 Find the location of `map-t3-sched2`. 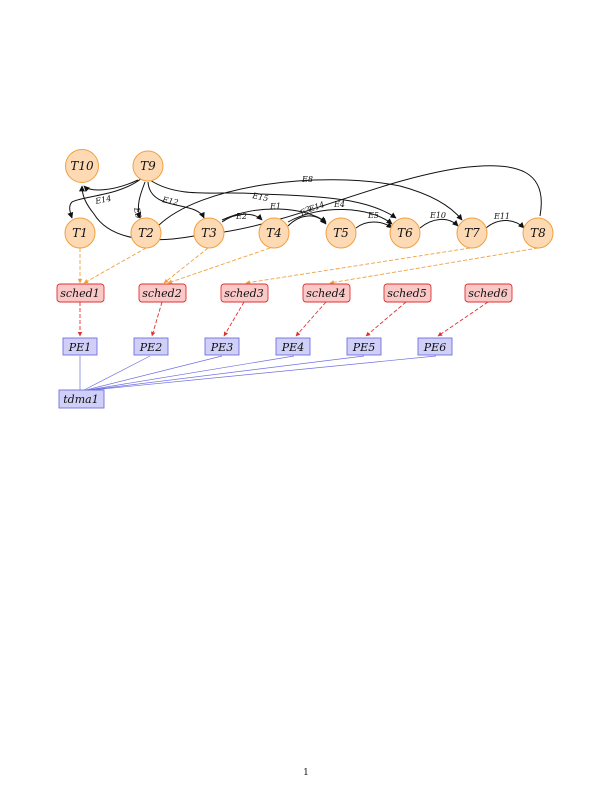

map-t3-sched2 is located at coordinates (186, 265).